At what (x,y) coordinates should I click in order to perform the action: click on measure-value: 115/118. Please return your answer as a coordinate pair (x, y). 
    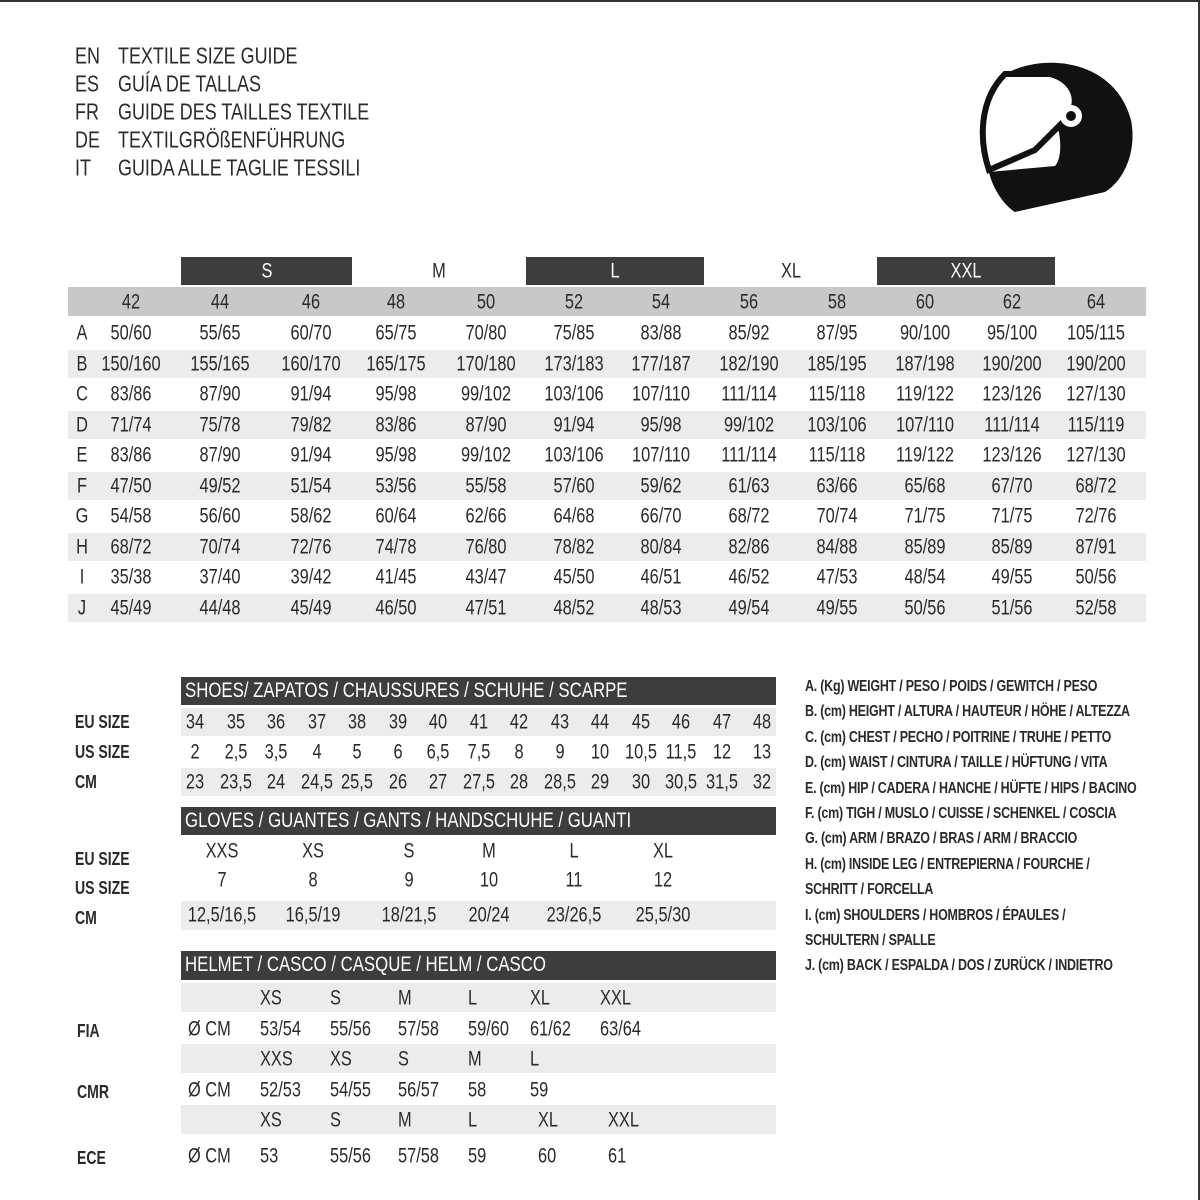
    Looking at the image, I should click on (837, 394).